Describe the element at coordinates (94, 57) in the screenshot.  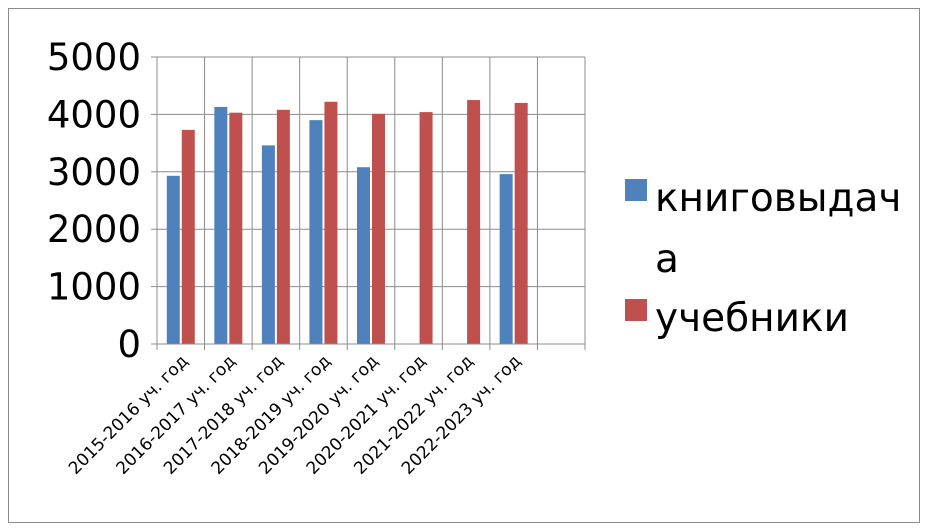
I see `y-tick-label: 5000` at that location.